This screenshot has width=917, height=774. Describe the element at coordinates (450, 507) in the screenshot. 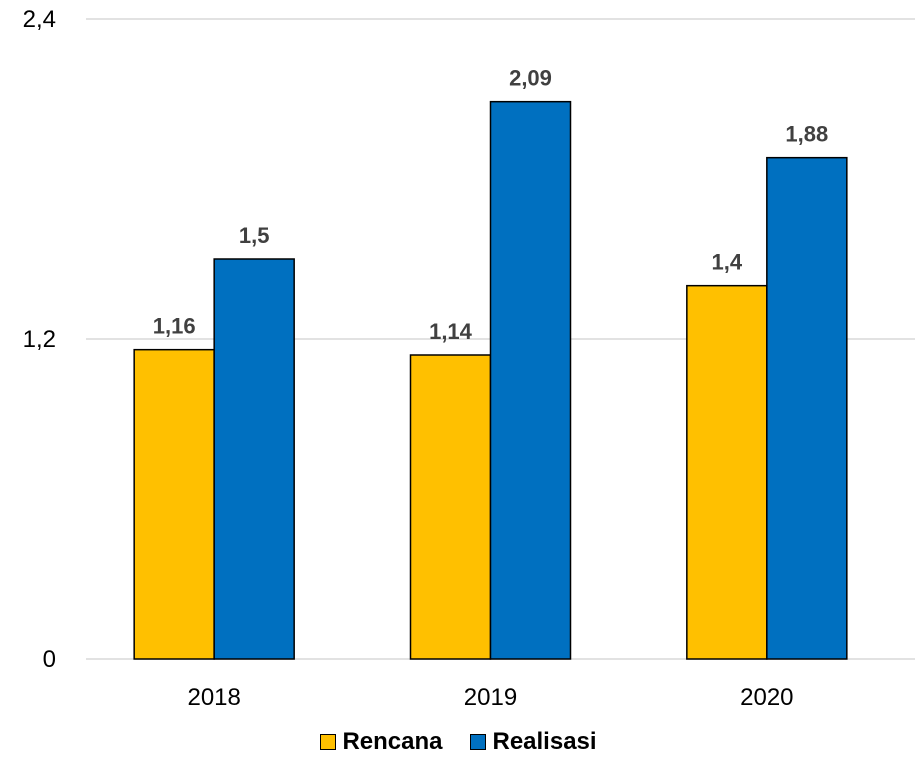

I see `bar-rencana-2019` at that location.